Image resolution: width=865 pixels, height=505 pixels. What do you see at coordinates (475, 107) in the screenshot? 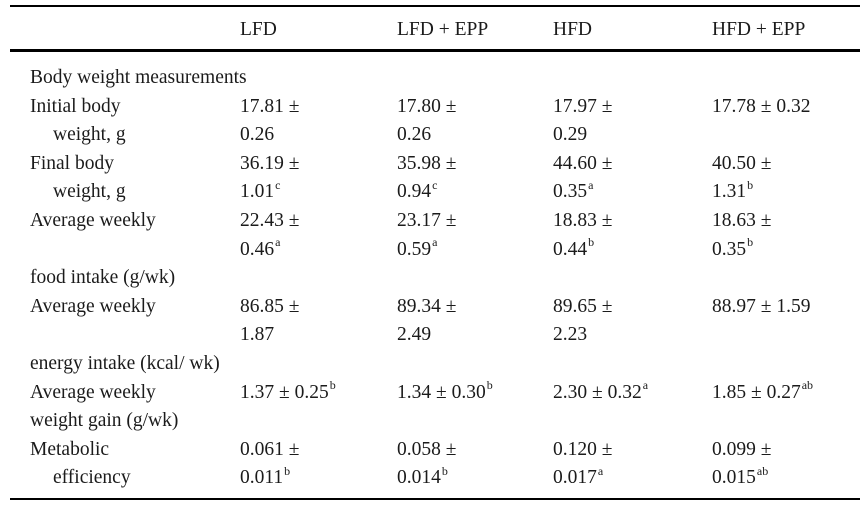
I see `data-cell: 17.80 ±` at bounding box center [475, 107].